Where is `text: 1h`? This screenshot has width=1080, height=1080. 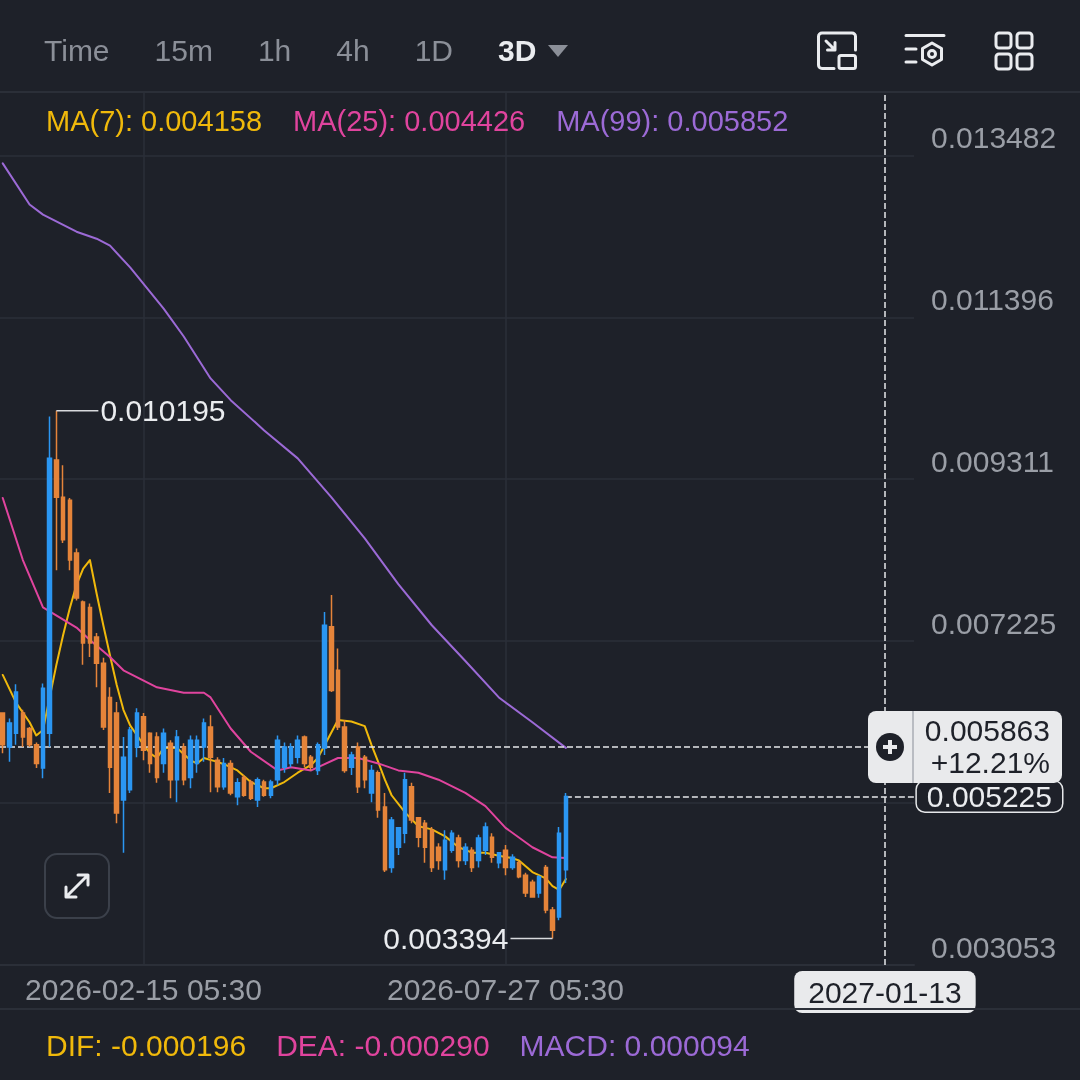
text: 1h is located at coordinates (274, 51).